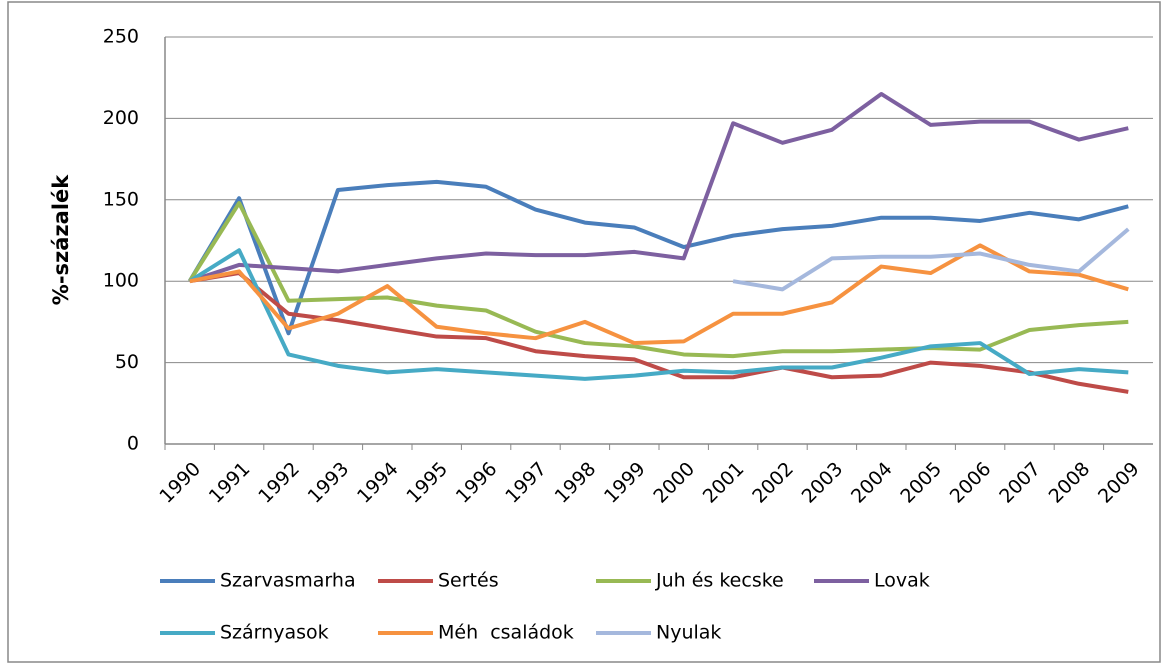  What do you see at coordinates (719, 581) in the screenshot?
I see `legend-label: Juh és kecske` at bounding box center [719, 581].